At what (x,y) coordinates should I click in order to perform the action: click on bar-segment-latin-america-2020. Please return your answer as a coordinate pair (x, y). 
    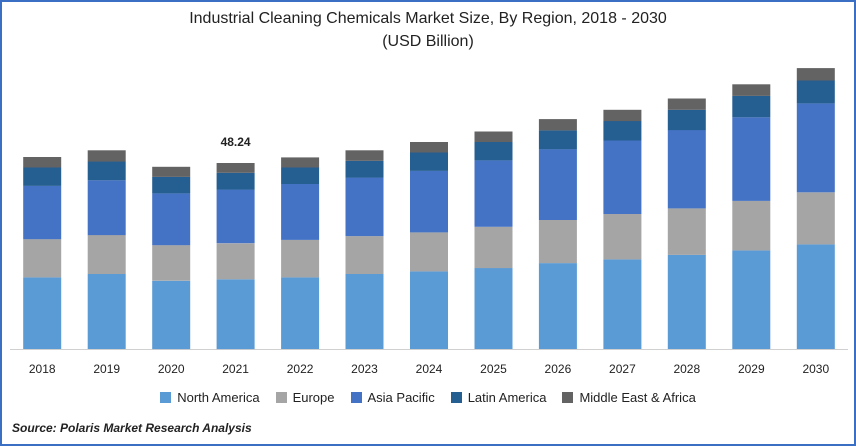
    Looking at the image, I should click on (171, 185).